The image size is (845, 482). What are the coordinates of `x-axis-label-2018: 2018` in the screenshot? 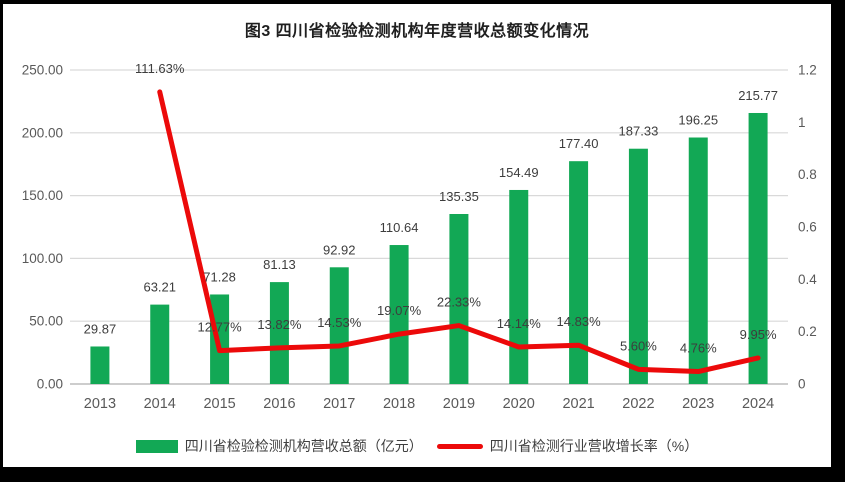 It's located at (399, 404).